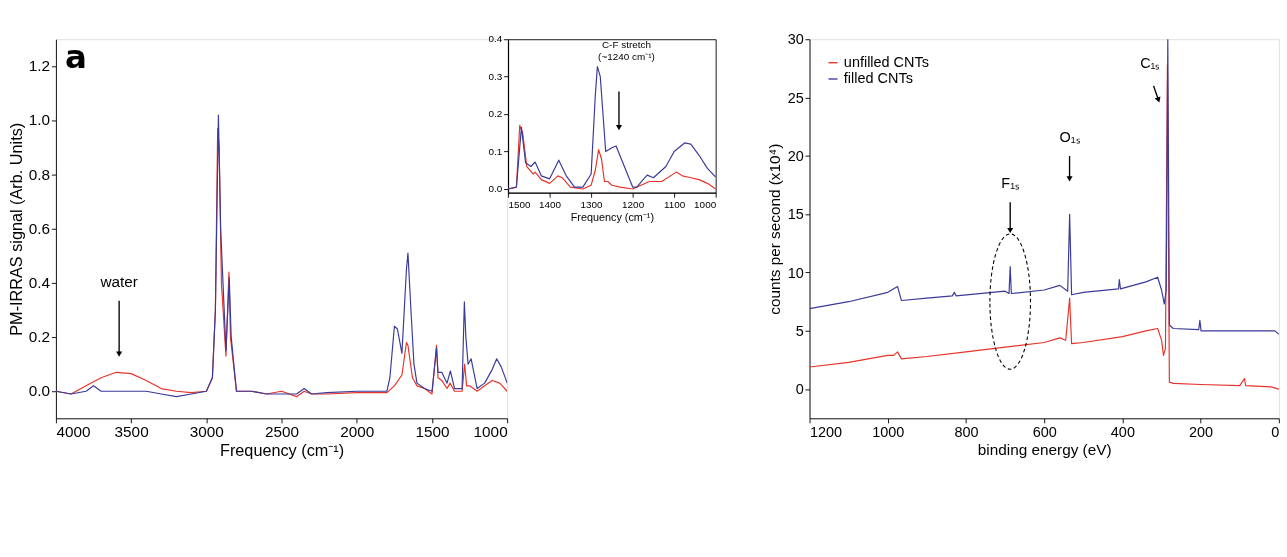 The height and width of the screenshot is (557, 1287). Describe the element at coordinates (592, 204) in the screenshot. I see `x-tick-label: 1300` at that location.